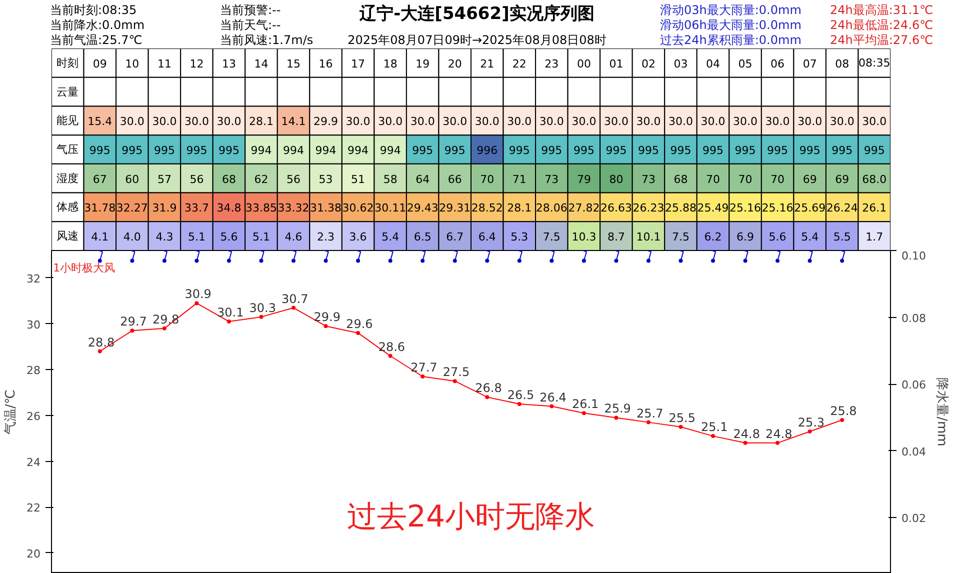  What do you see at coordinates (487, 63) in the screenshot?
I see `x-tick-label: 21` at bounding box center [487, 63].